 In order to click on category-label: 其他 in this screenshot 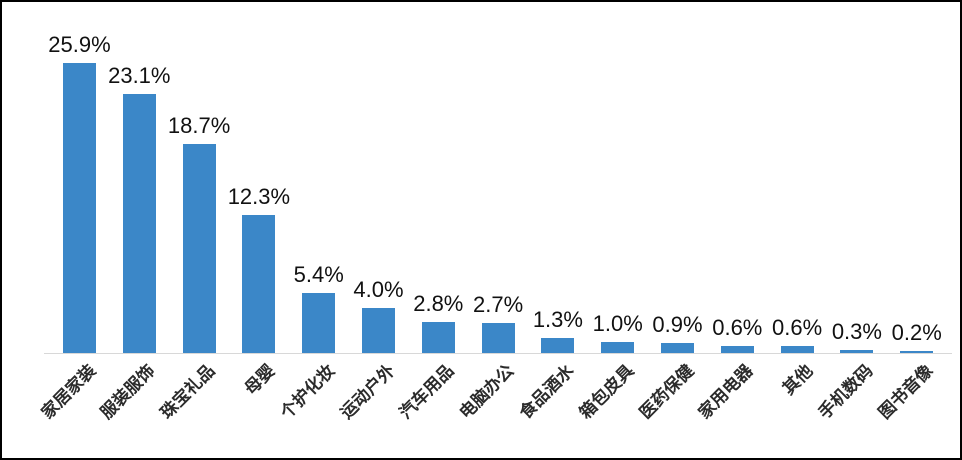, I will do `click(798, 380)`.